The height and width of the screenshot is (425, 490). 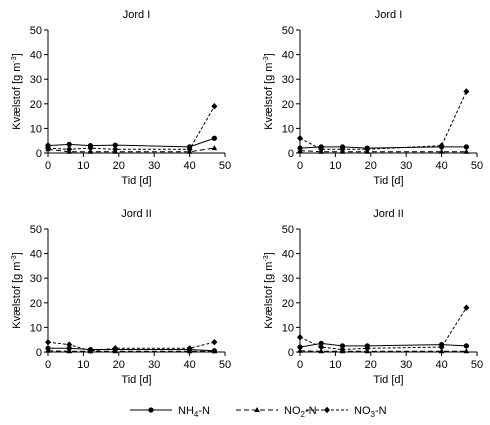 I want to click on legend-label: NO3-N, so click(x=370, y=412).